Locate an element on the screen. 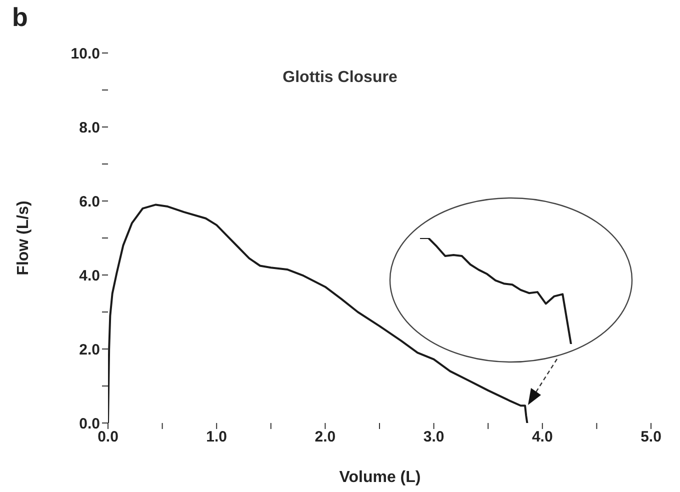  y-axis-title: Flow (L/s) is located at coordinates (23, 238).